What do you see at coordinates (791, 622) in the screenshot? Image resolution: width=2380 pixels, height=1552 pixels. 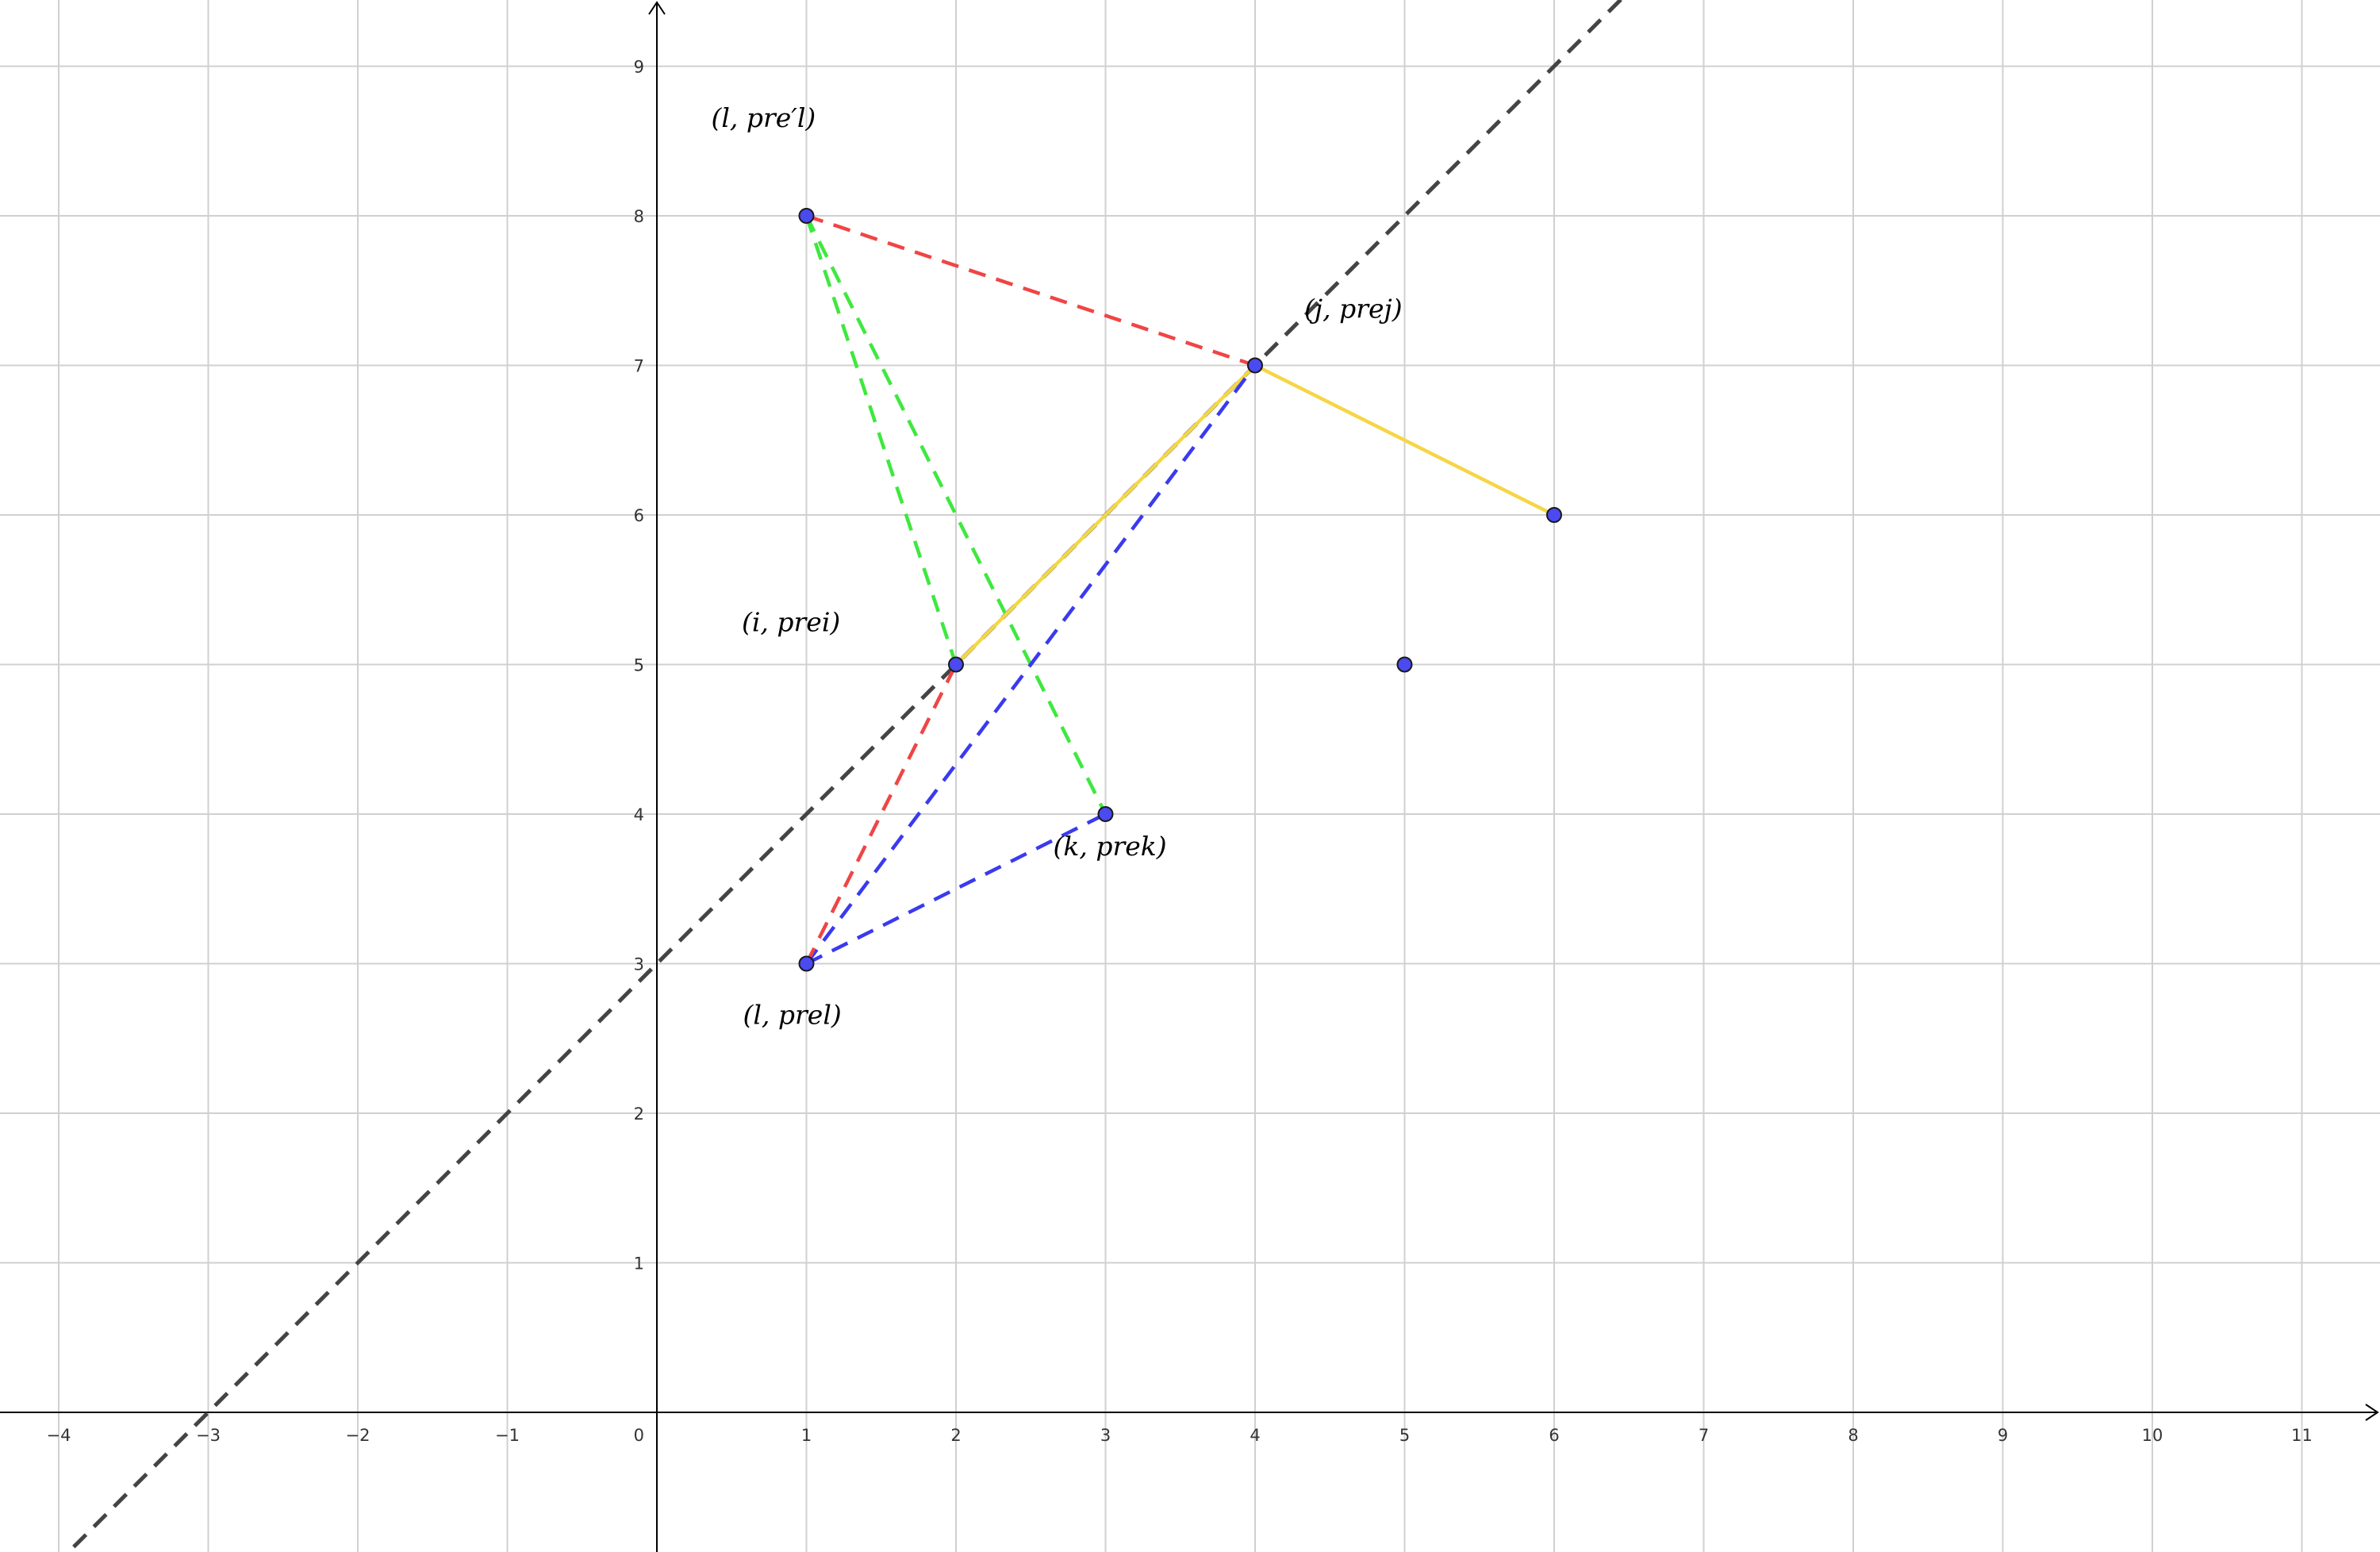 I see `point-label: (i, prei)` at bounding box center [791, 622].